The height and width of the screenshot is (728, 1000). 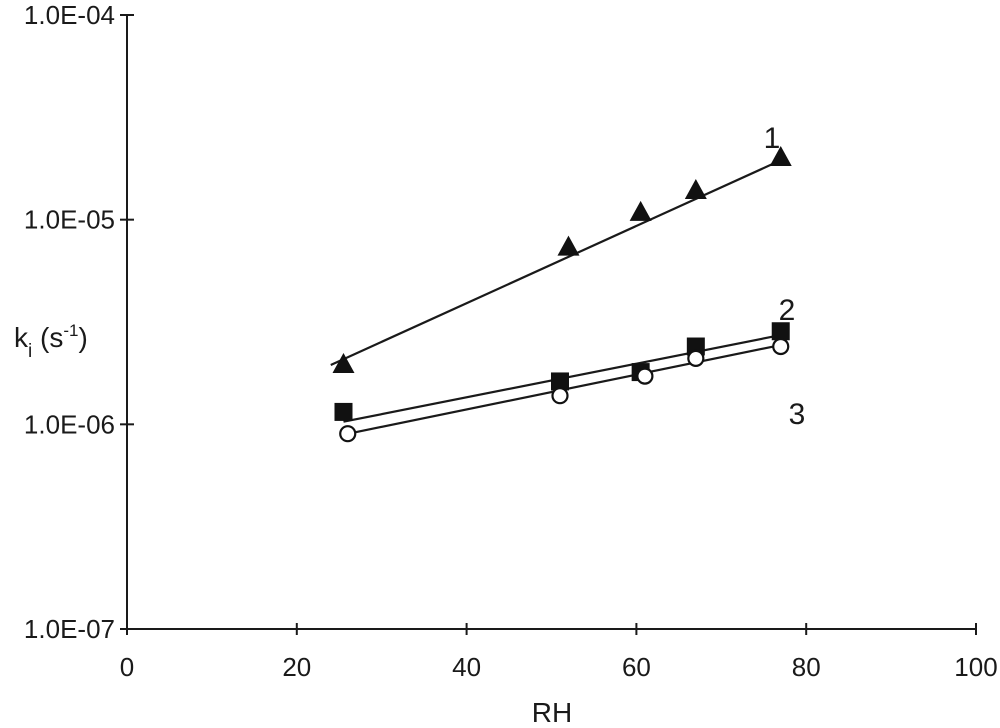 I want to click on series-label-2: 2, so click(x=787, y=310).